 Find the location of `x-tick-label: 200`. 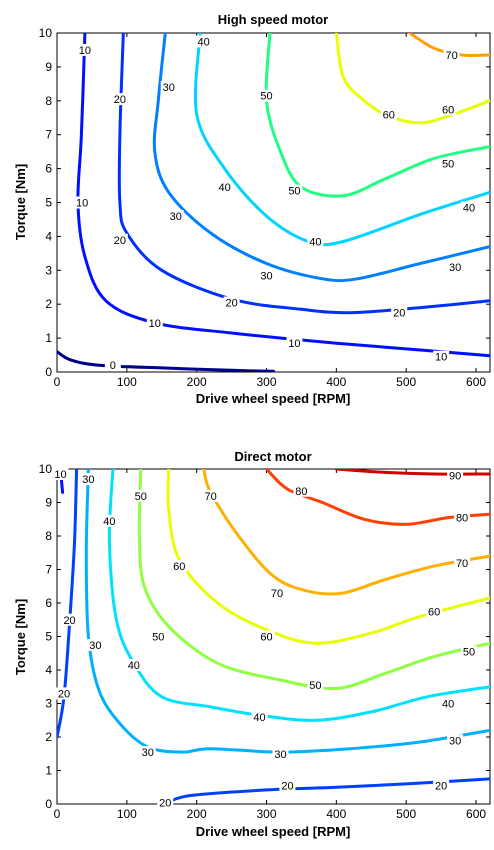

x-tick-label: 200 is located at coordinates (197, 814).